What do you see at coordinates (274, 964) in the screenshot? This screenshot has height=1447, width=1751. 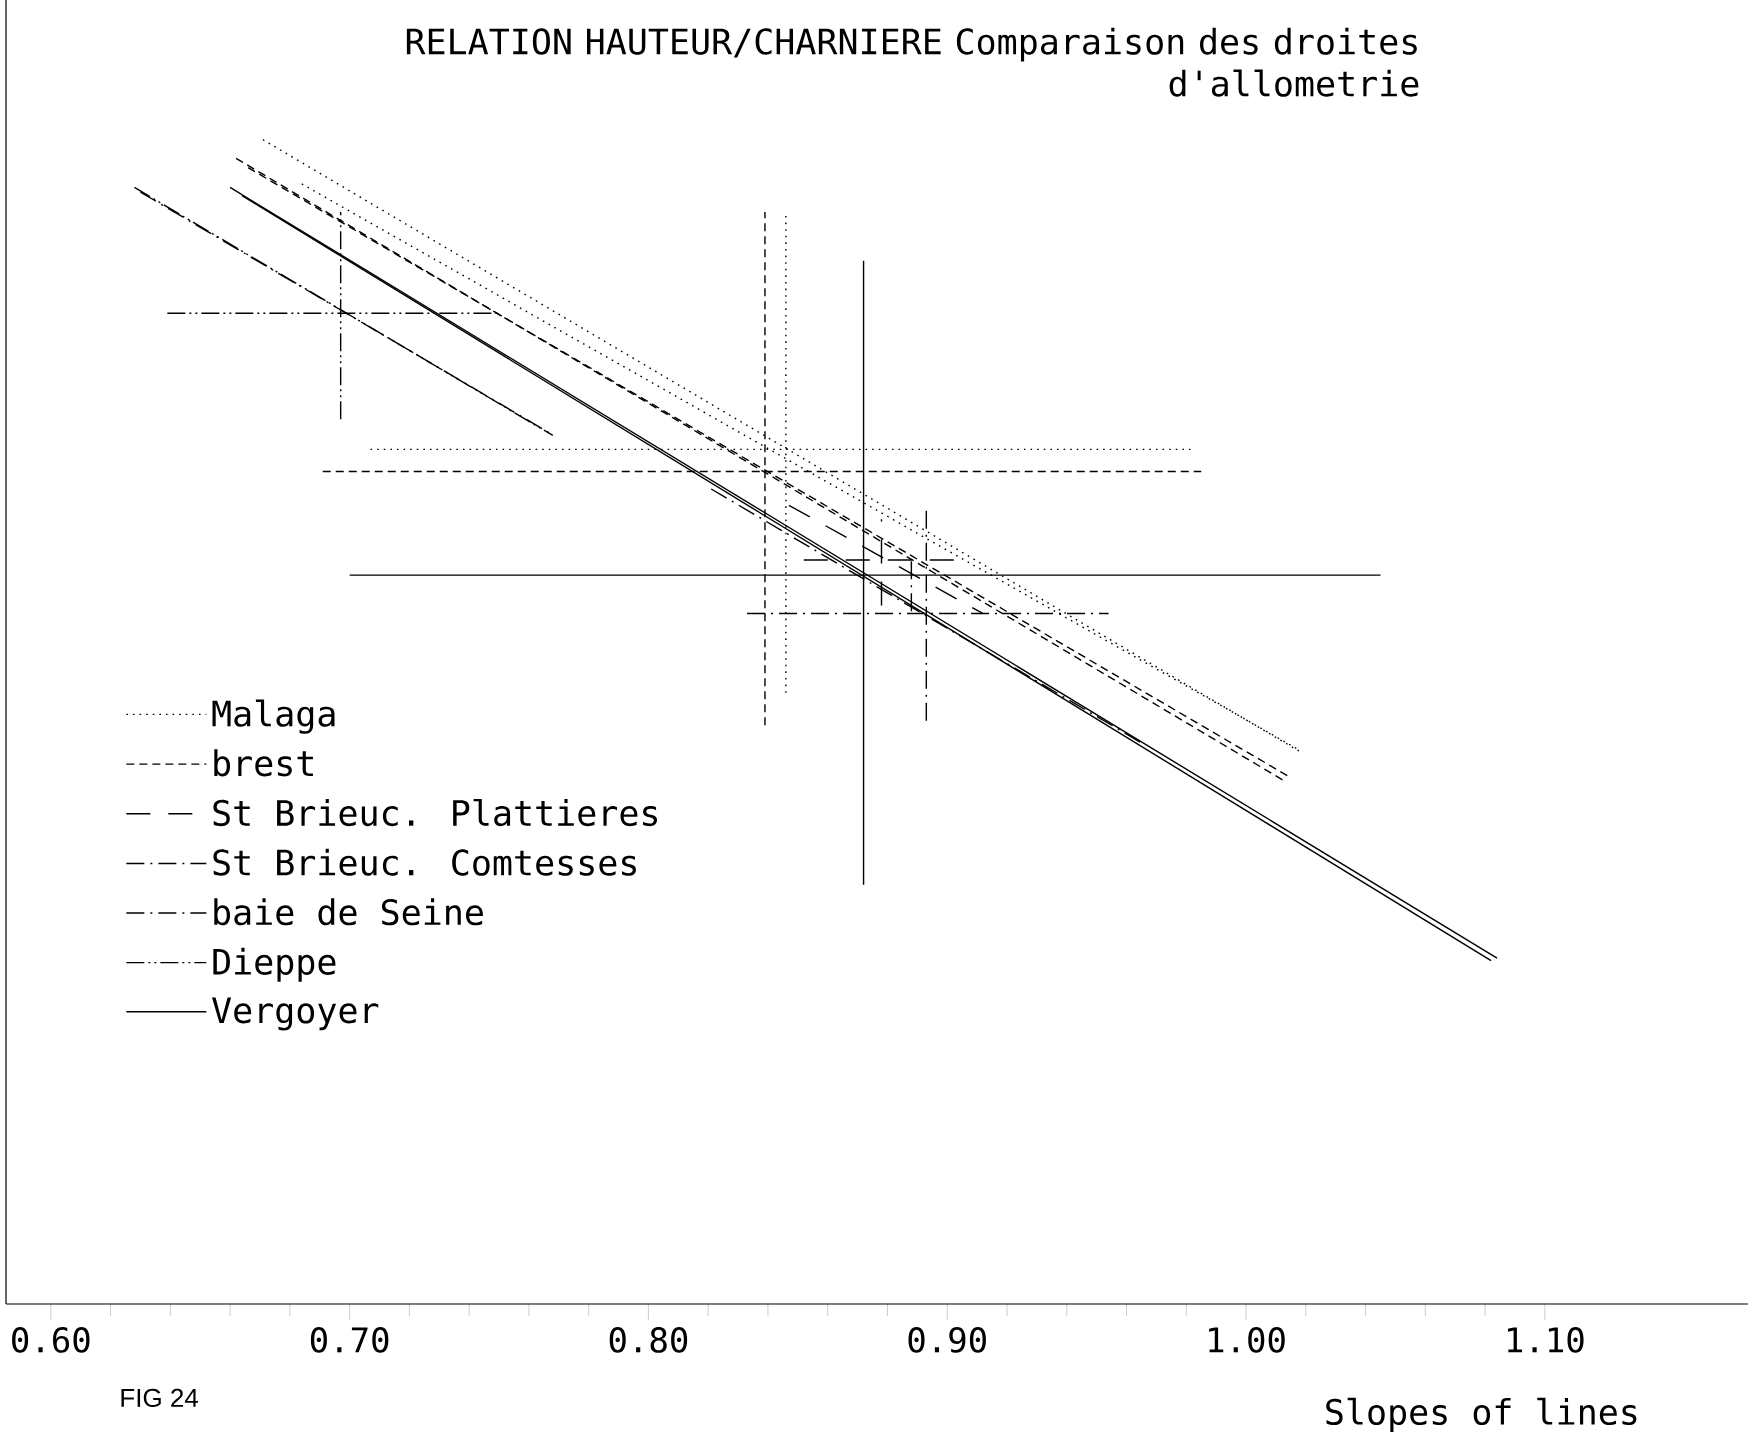 I see `legend-label: Dieppe` at bounding box center [274, 964].